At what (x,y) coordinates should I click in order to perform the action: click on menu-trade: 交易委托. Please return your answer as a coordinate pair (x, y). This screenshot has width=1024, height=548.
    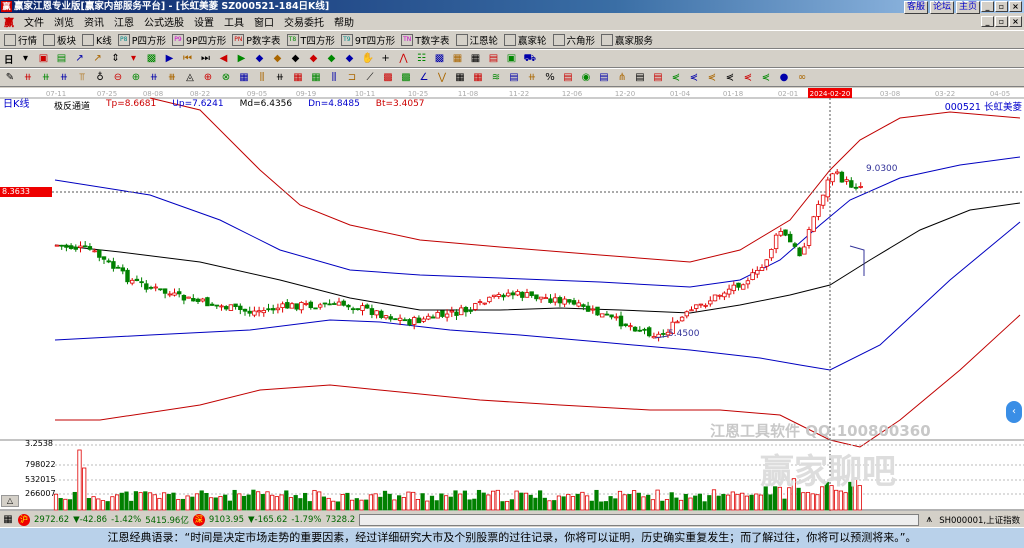
    Looking at the image, I should click on (304, 23).